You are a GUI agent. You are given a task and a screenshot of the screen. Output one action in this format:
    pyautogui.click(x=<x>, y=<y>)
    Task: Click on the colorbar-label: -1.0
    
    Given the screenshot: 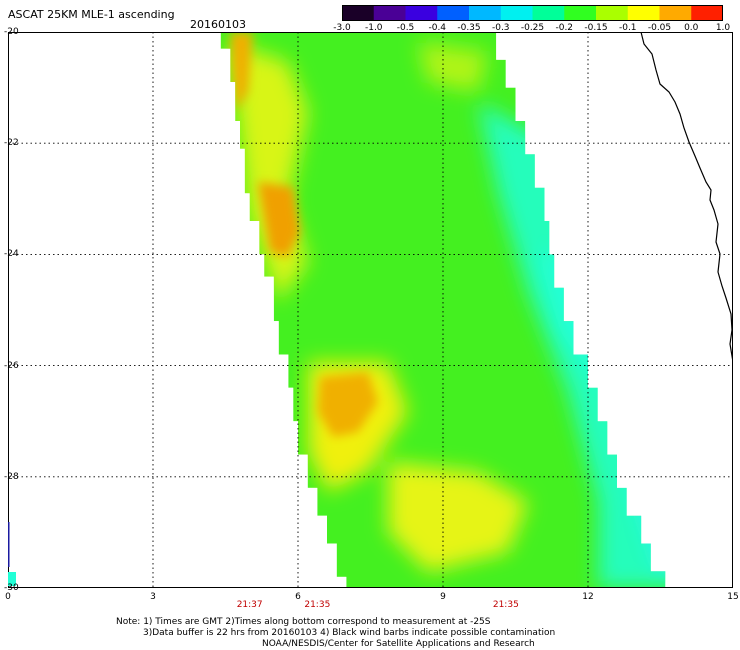 What is the action you would take?
    pyautogui.click(x=373, y=28)
    